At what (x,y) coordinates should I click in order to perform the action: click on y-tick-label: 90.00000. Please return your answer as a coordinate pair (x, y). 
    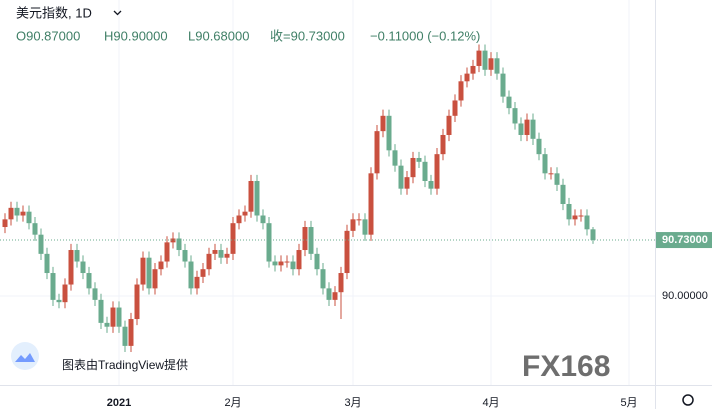
    Looking at the image, I should click on (685, 296).